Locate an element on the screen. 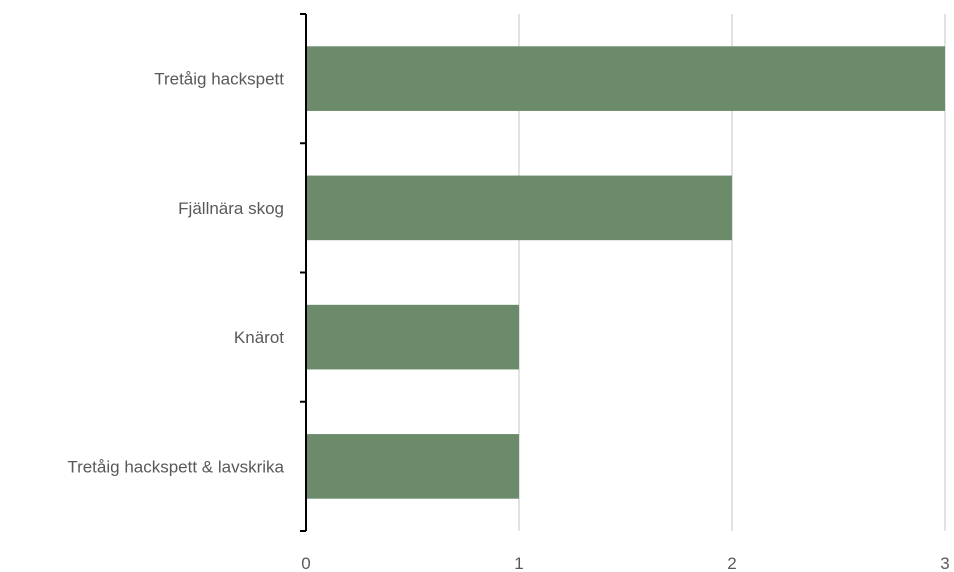  category-label: Tretåig hackspett is located at coordinates (219, 79).